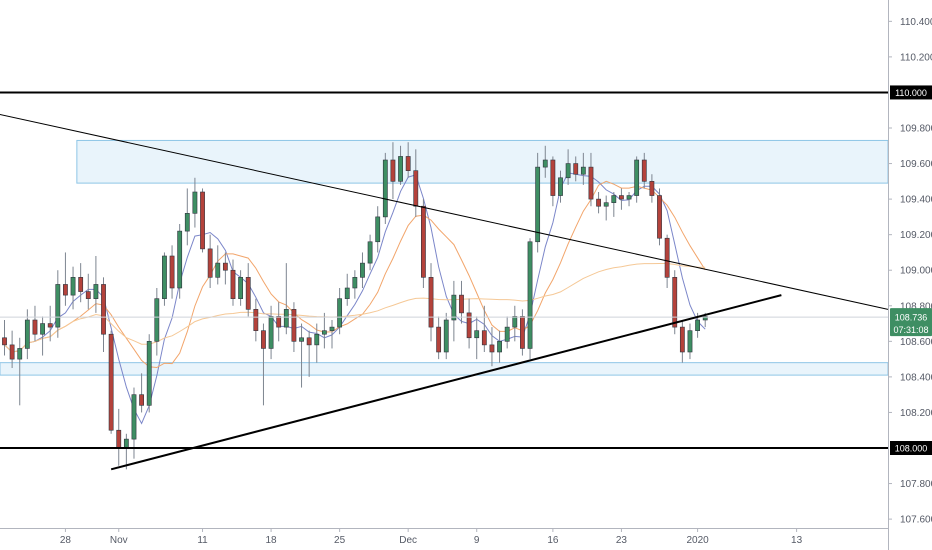 This screenshot has height=550, width=932. What do you see at coordinates (916, 271) in the screenshot?
I see `price-tick-label: 109.000` at bounding box center [916, 271].